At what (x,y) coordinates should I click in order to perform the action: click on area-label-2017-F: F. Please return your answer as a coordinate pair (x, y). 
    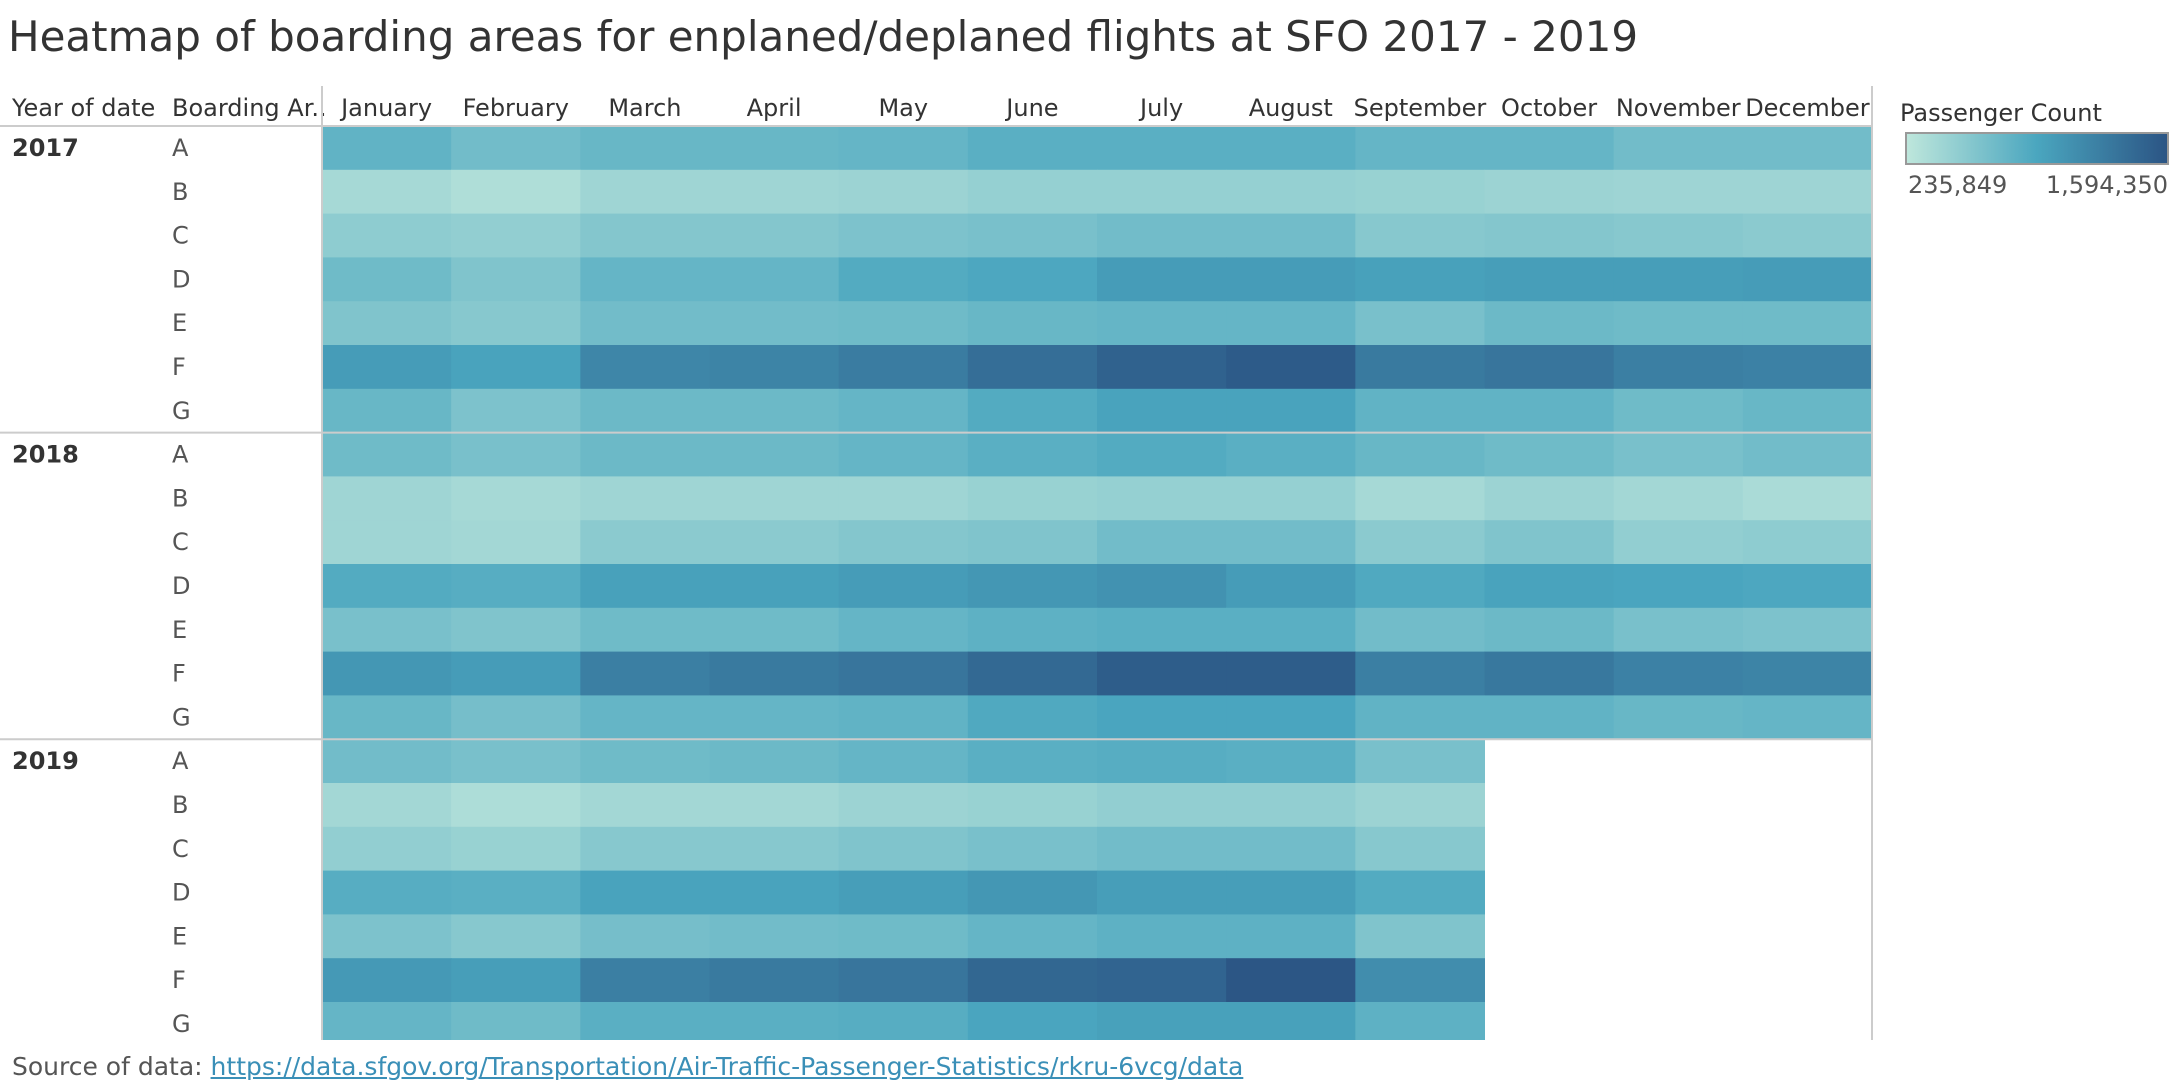
    Looking at the image, I should click on (179, 367).